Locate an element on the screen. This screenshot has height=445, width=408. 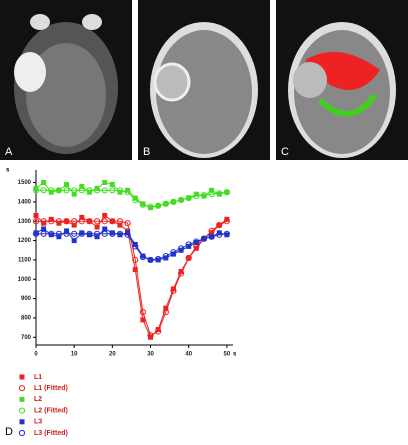
y-tick-label: 1500 is located at coordinates (25, 183).